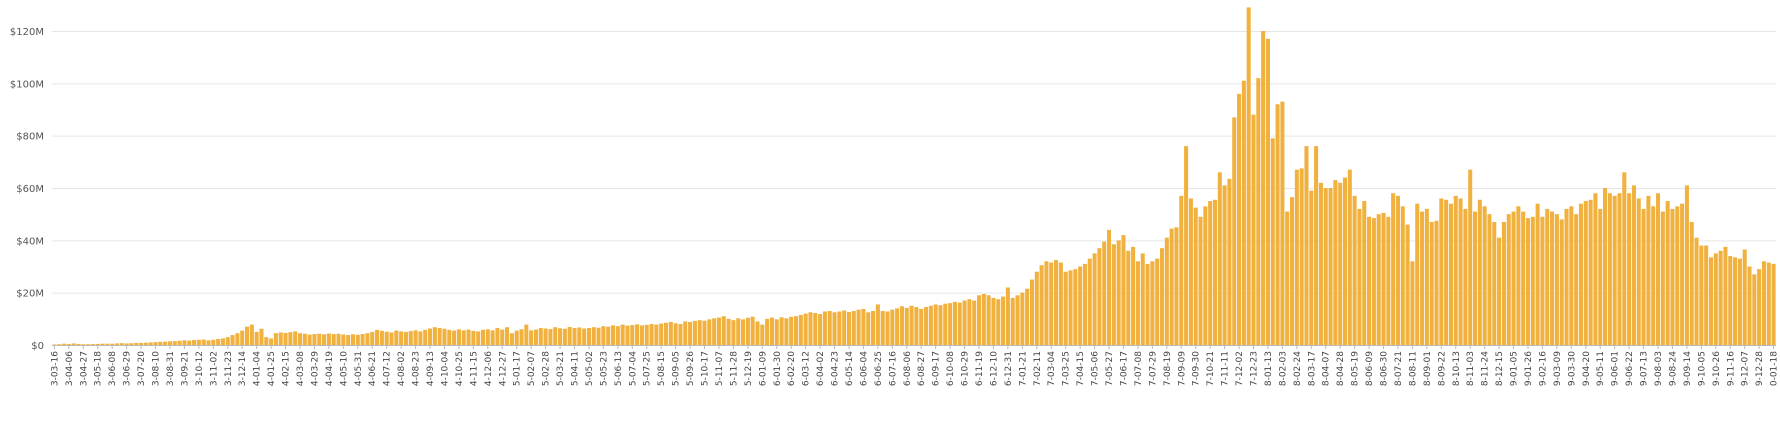 Image resolution: width=1780 pixels, height=435 pixels. What do you see at coordinates (301, 368) in the screenshot?
I see `x-tick-label: 4-03-08` at bounding box center [301, 368].